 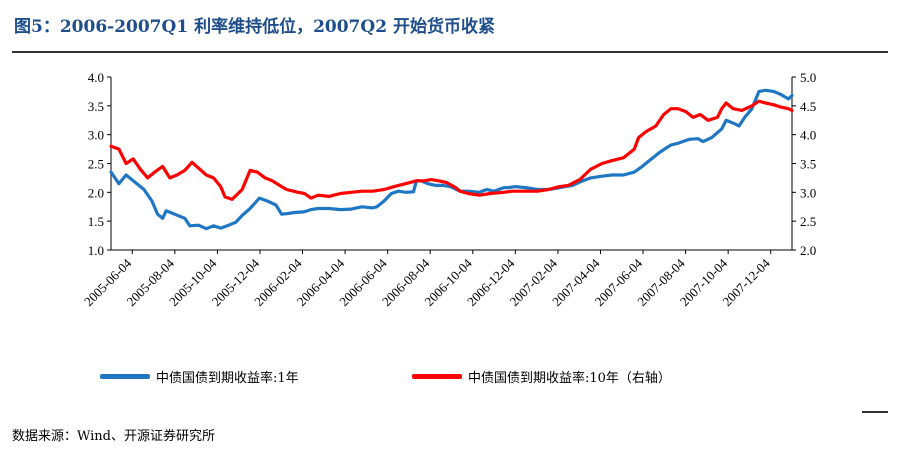 I want to click on y-right-tick-label: 4.5, so click(x=808, y=106).